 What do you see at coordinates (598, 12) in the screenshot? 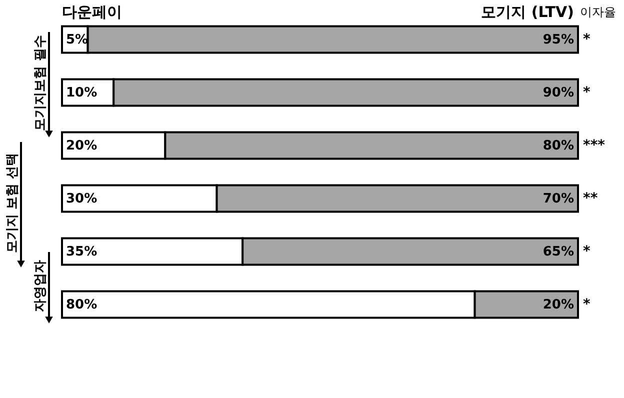
I see `text: 이자율` at bounding box center [598, 12].